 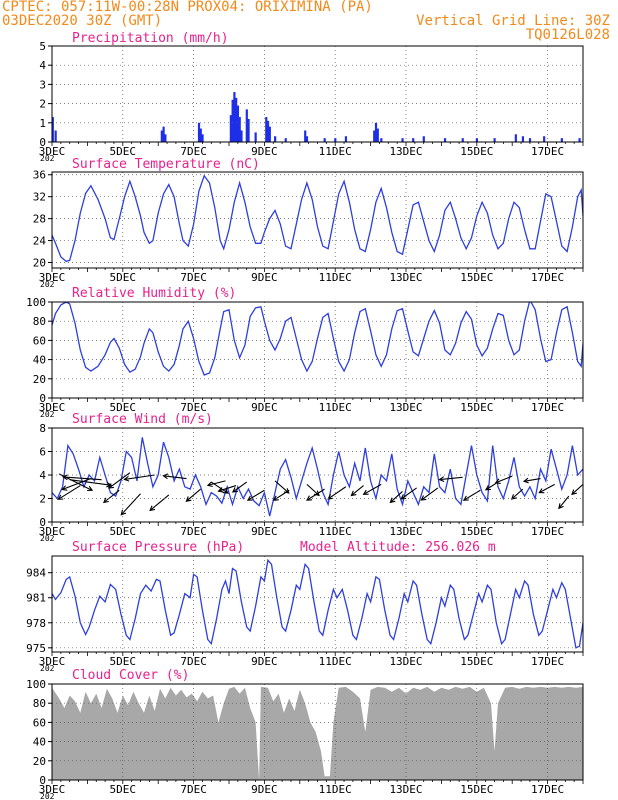 What do you see at coordinates (193, 789) in the screenshot?
I see `cloud-xtick-label: 7DEC` at bounding box center [193, 789].